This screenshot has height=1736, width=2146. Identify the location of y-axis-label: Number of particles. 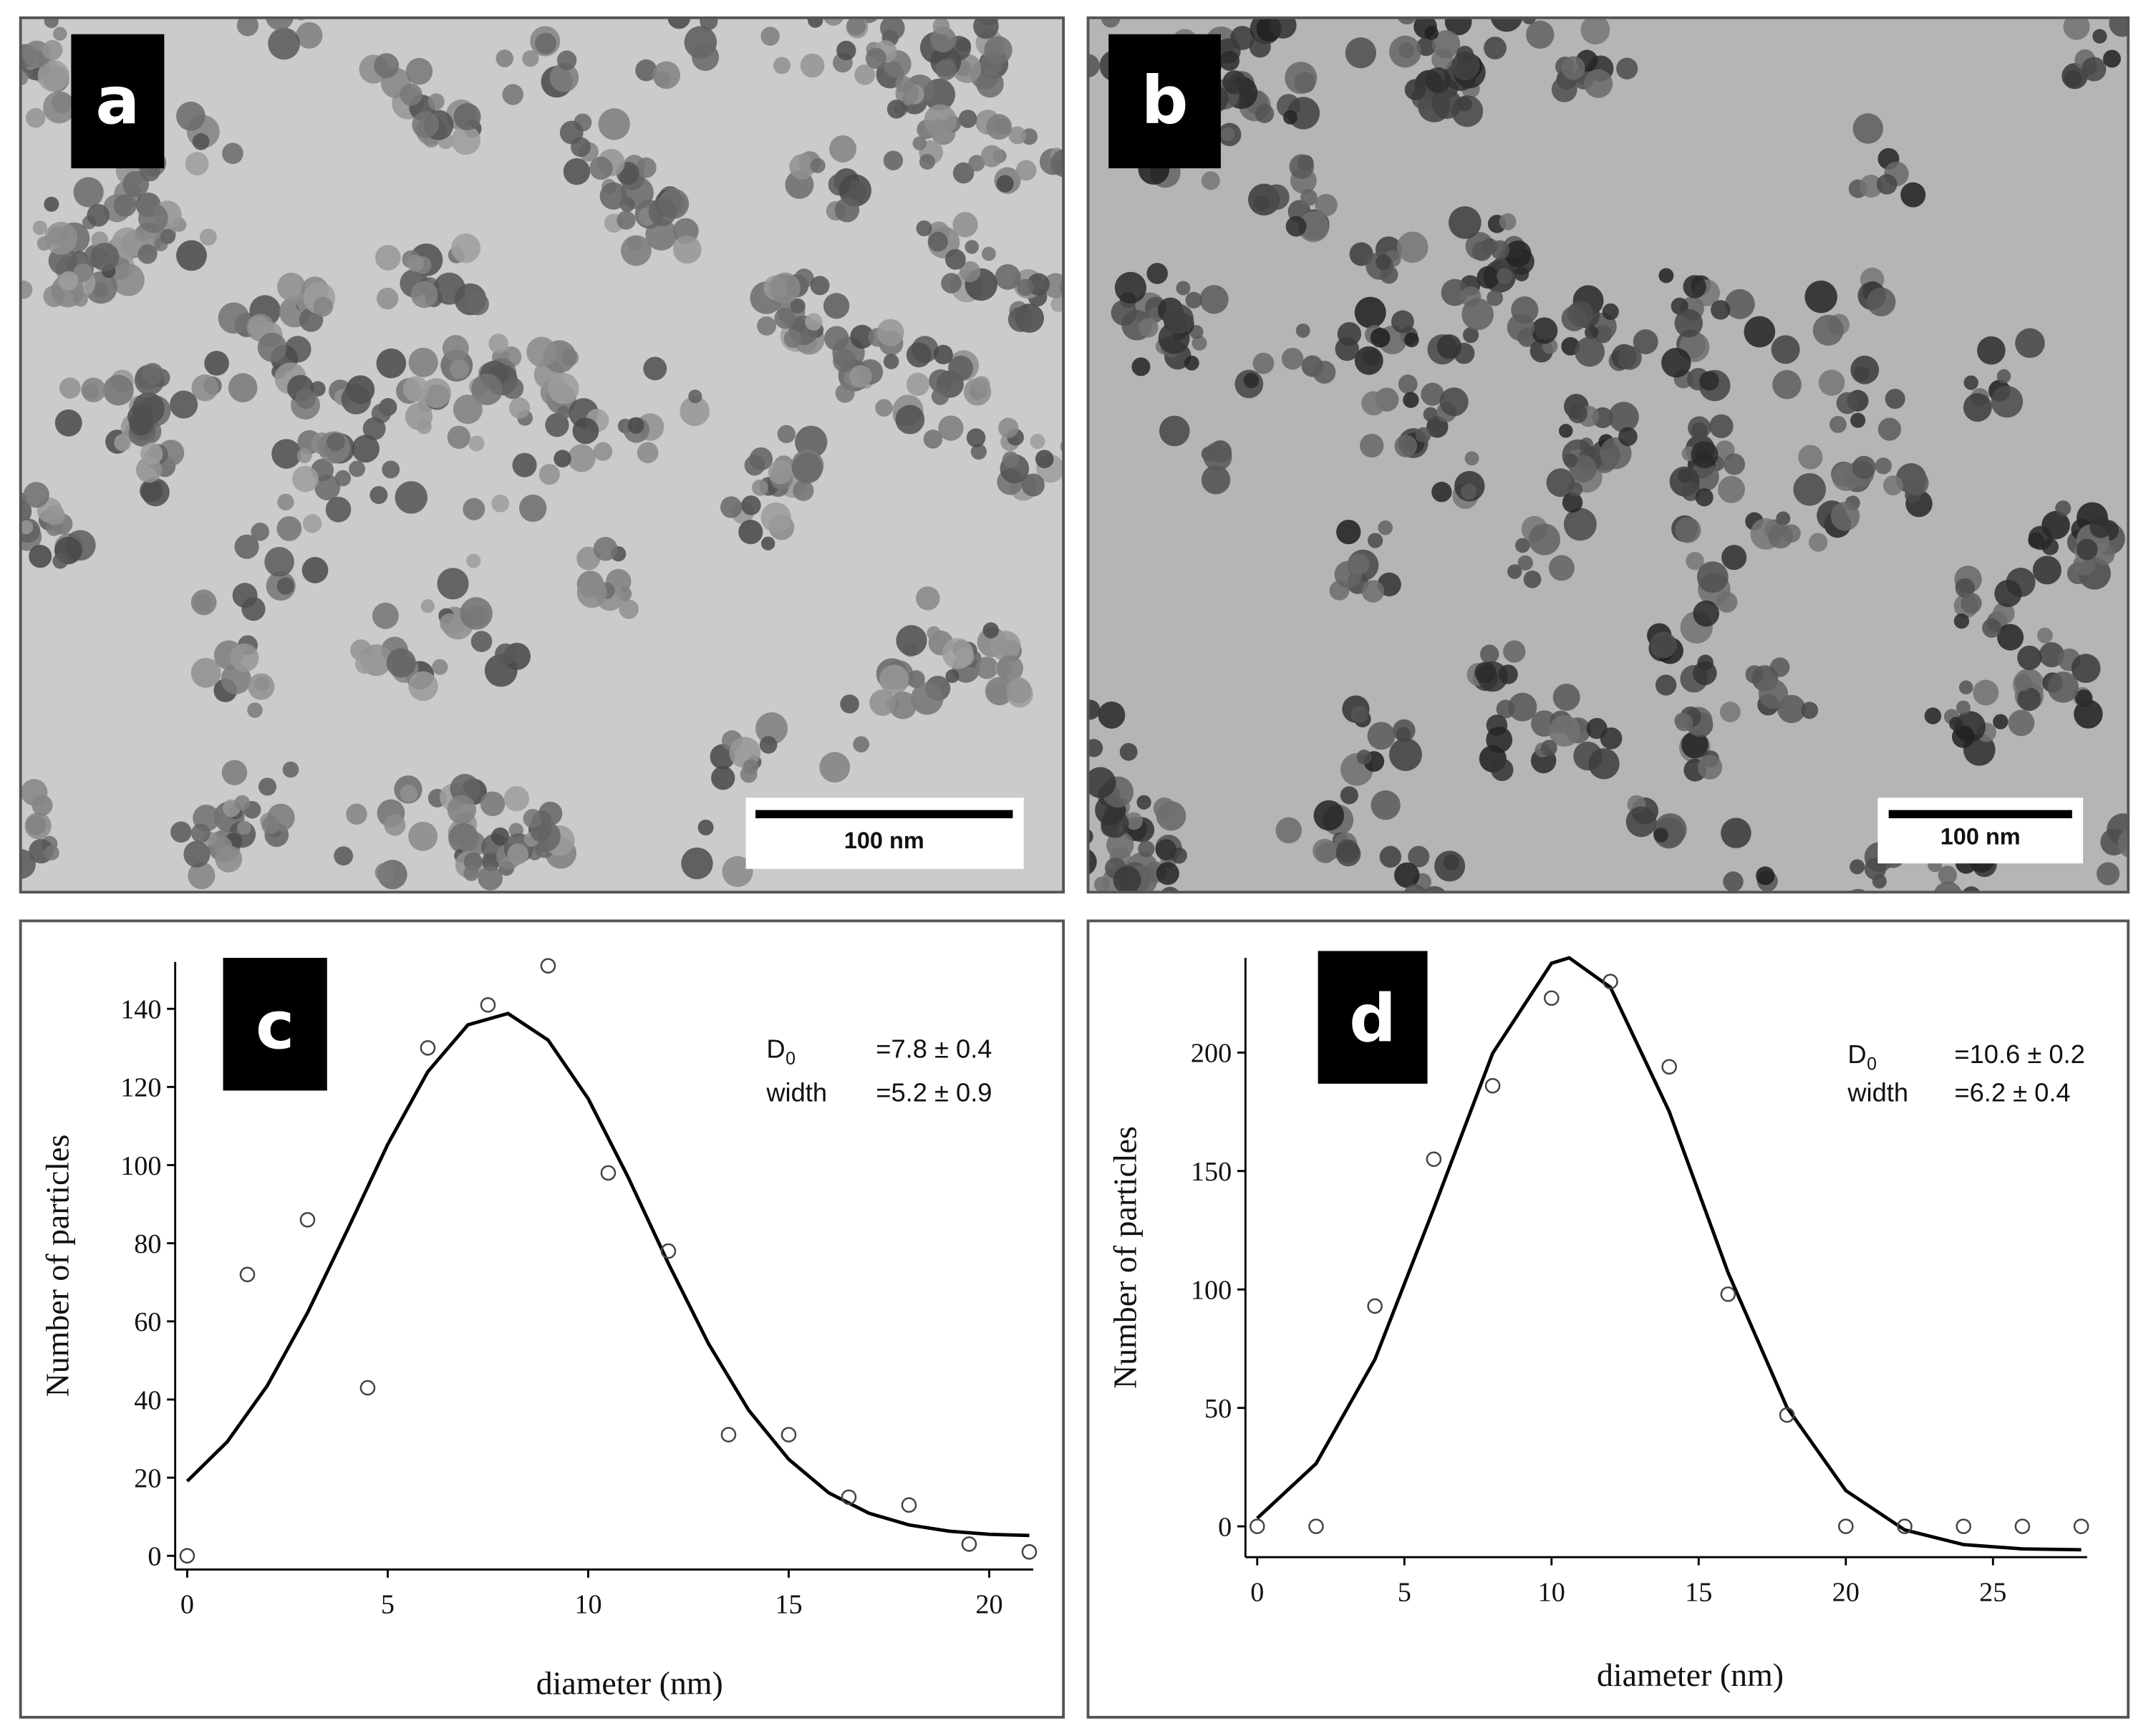
(57, 1266).